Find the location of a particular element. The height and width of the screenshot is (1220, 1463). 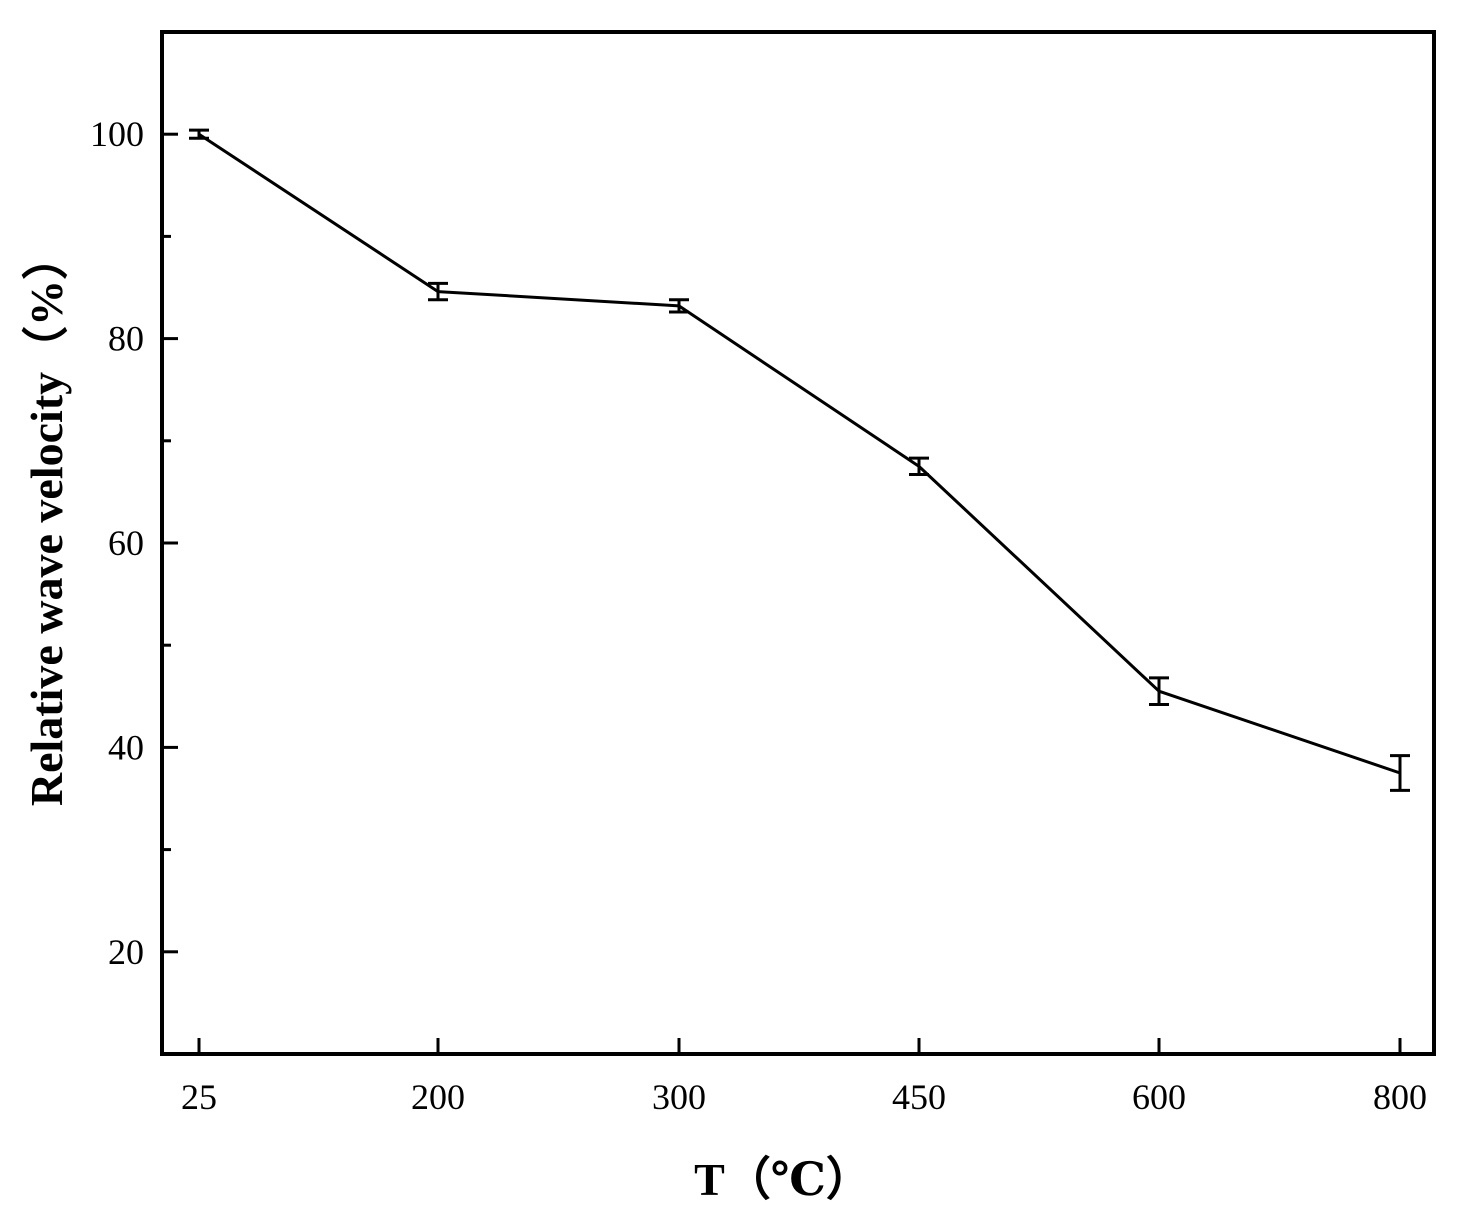

x-tick-label: 800 is located at coordinates (1400, 1097).